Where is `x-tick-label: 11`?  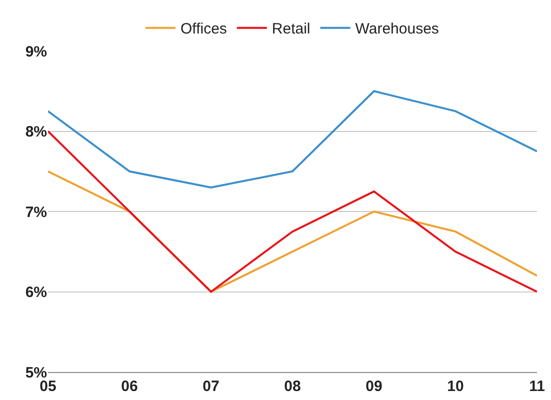 x-tick-label: 11 is located at coordinates (537, 386).